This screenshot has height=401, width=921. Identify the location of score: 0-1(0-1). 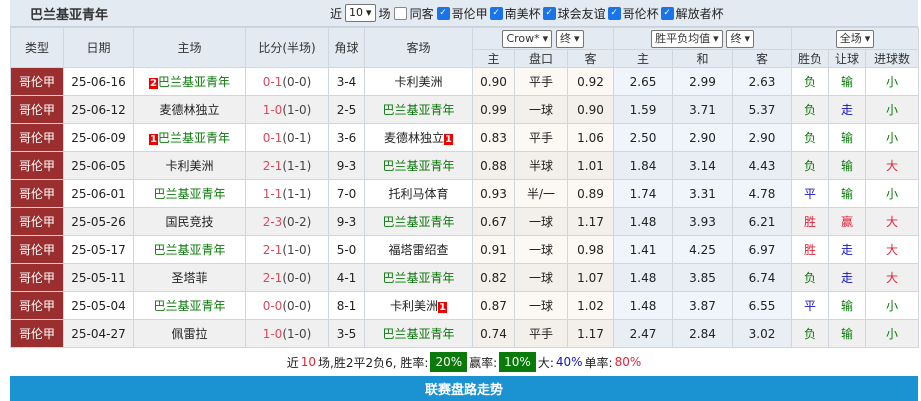
(287, 137).